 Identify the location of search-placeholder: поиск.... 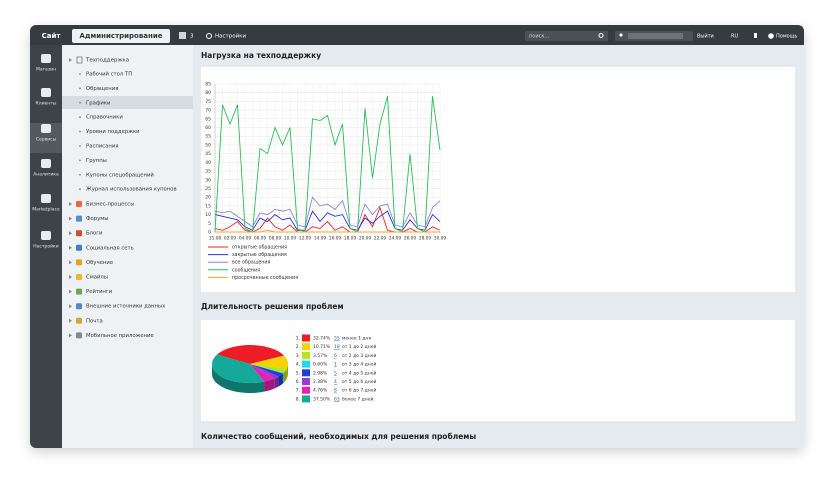
(539, 37).